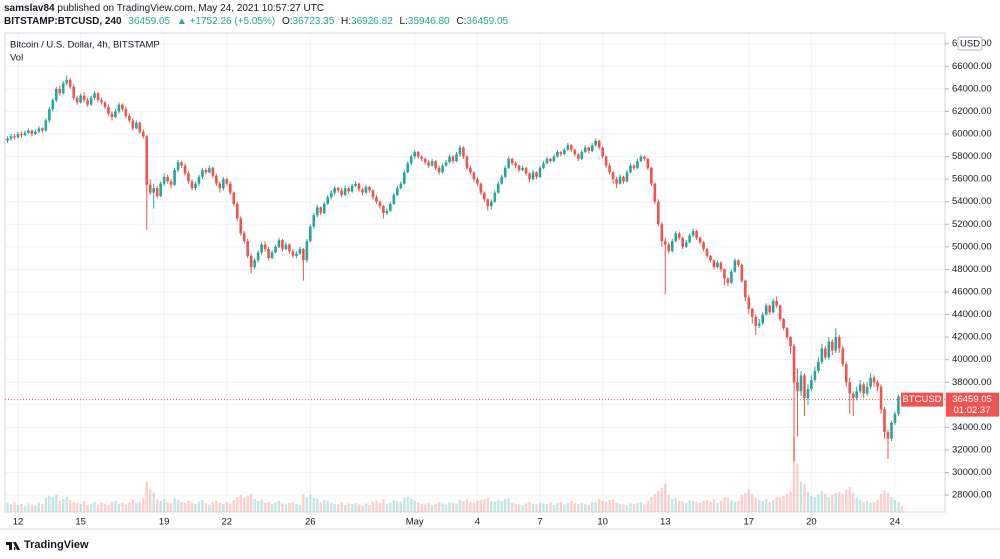 The image size is (1000, 559). I want to click on x-tick-label: 10, so click(602, 522).